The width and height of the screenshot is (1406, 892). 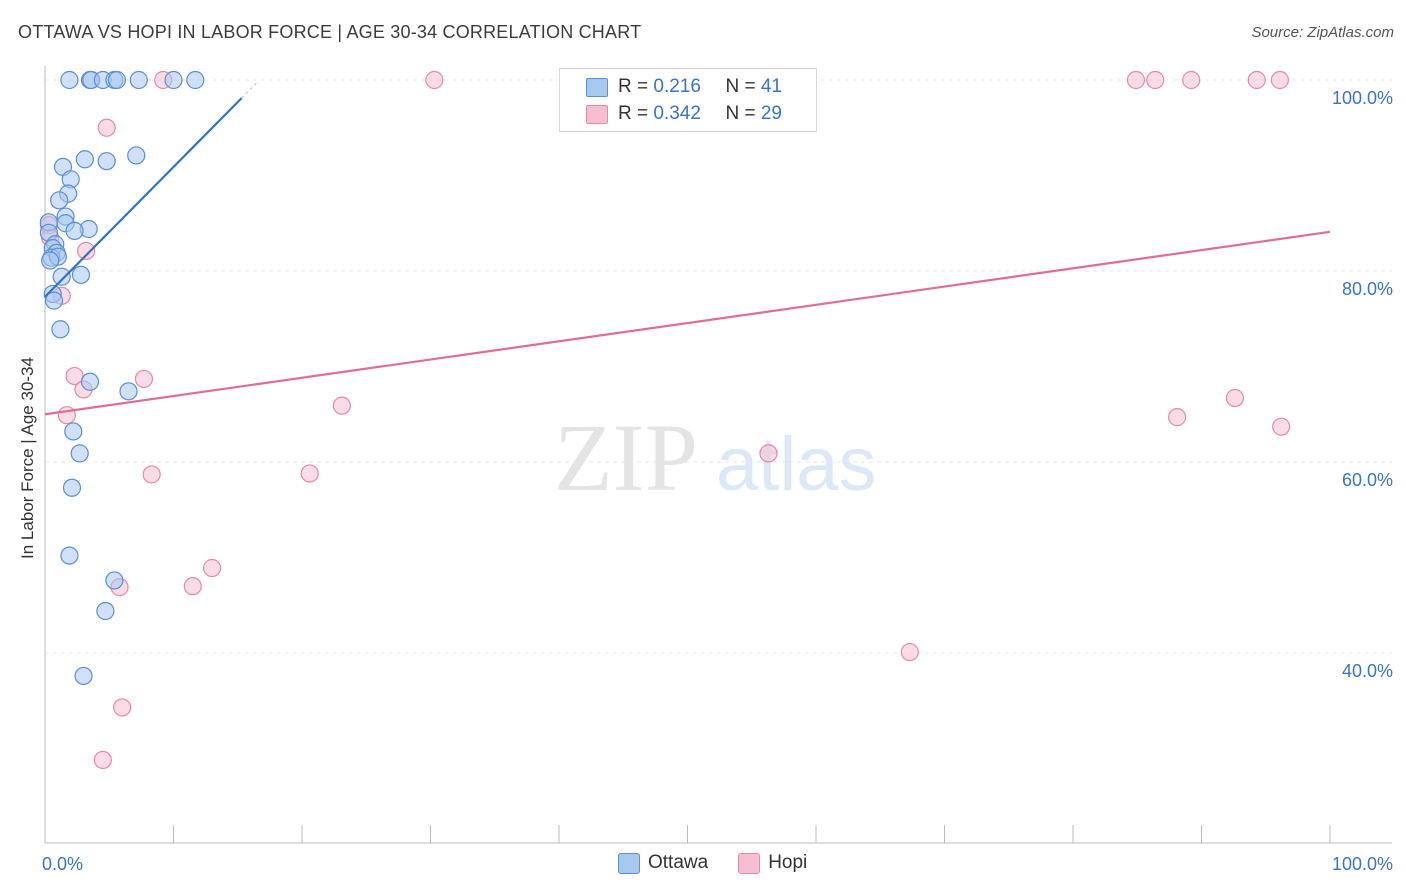 I want to click on legend-swatch-hopi, so click(x=597, y=114).